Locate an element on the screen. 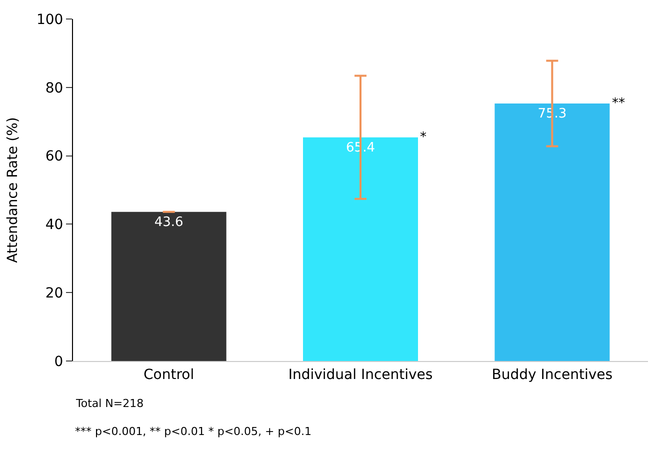 This screenshot has width=668, height=451. x-tick-label: Buddy Incentives is located at coordinates (552, 374).